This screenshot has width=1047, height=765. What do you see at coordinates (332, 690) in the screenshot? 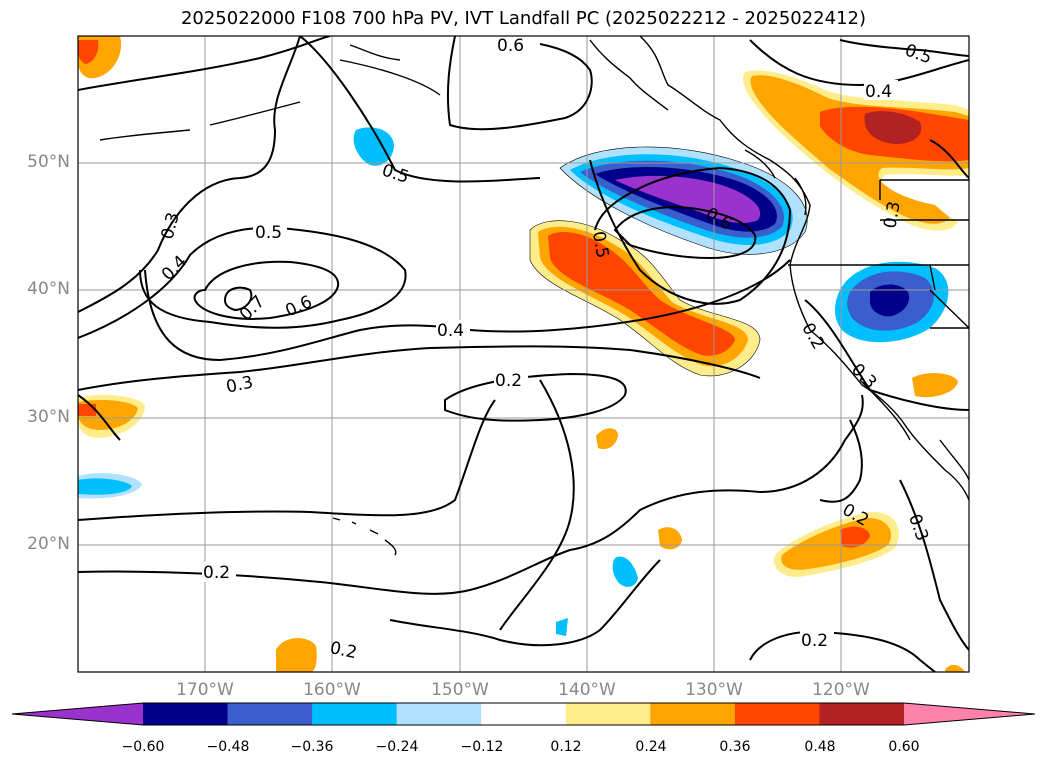
I see `lon-label-160w: 160°W` at bounding box center [332, 690].